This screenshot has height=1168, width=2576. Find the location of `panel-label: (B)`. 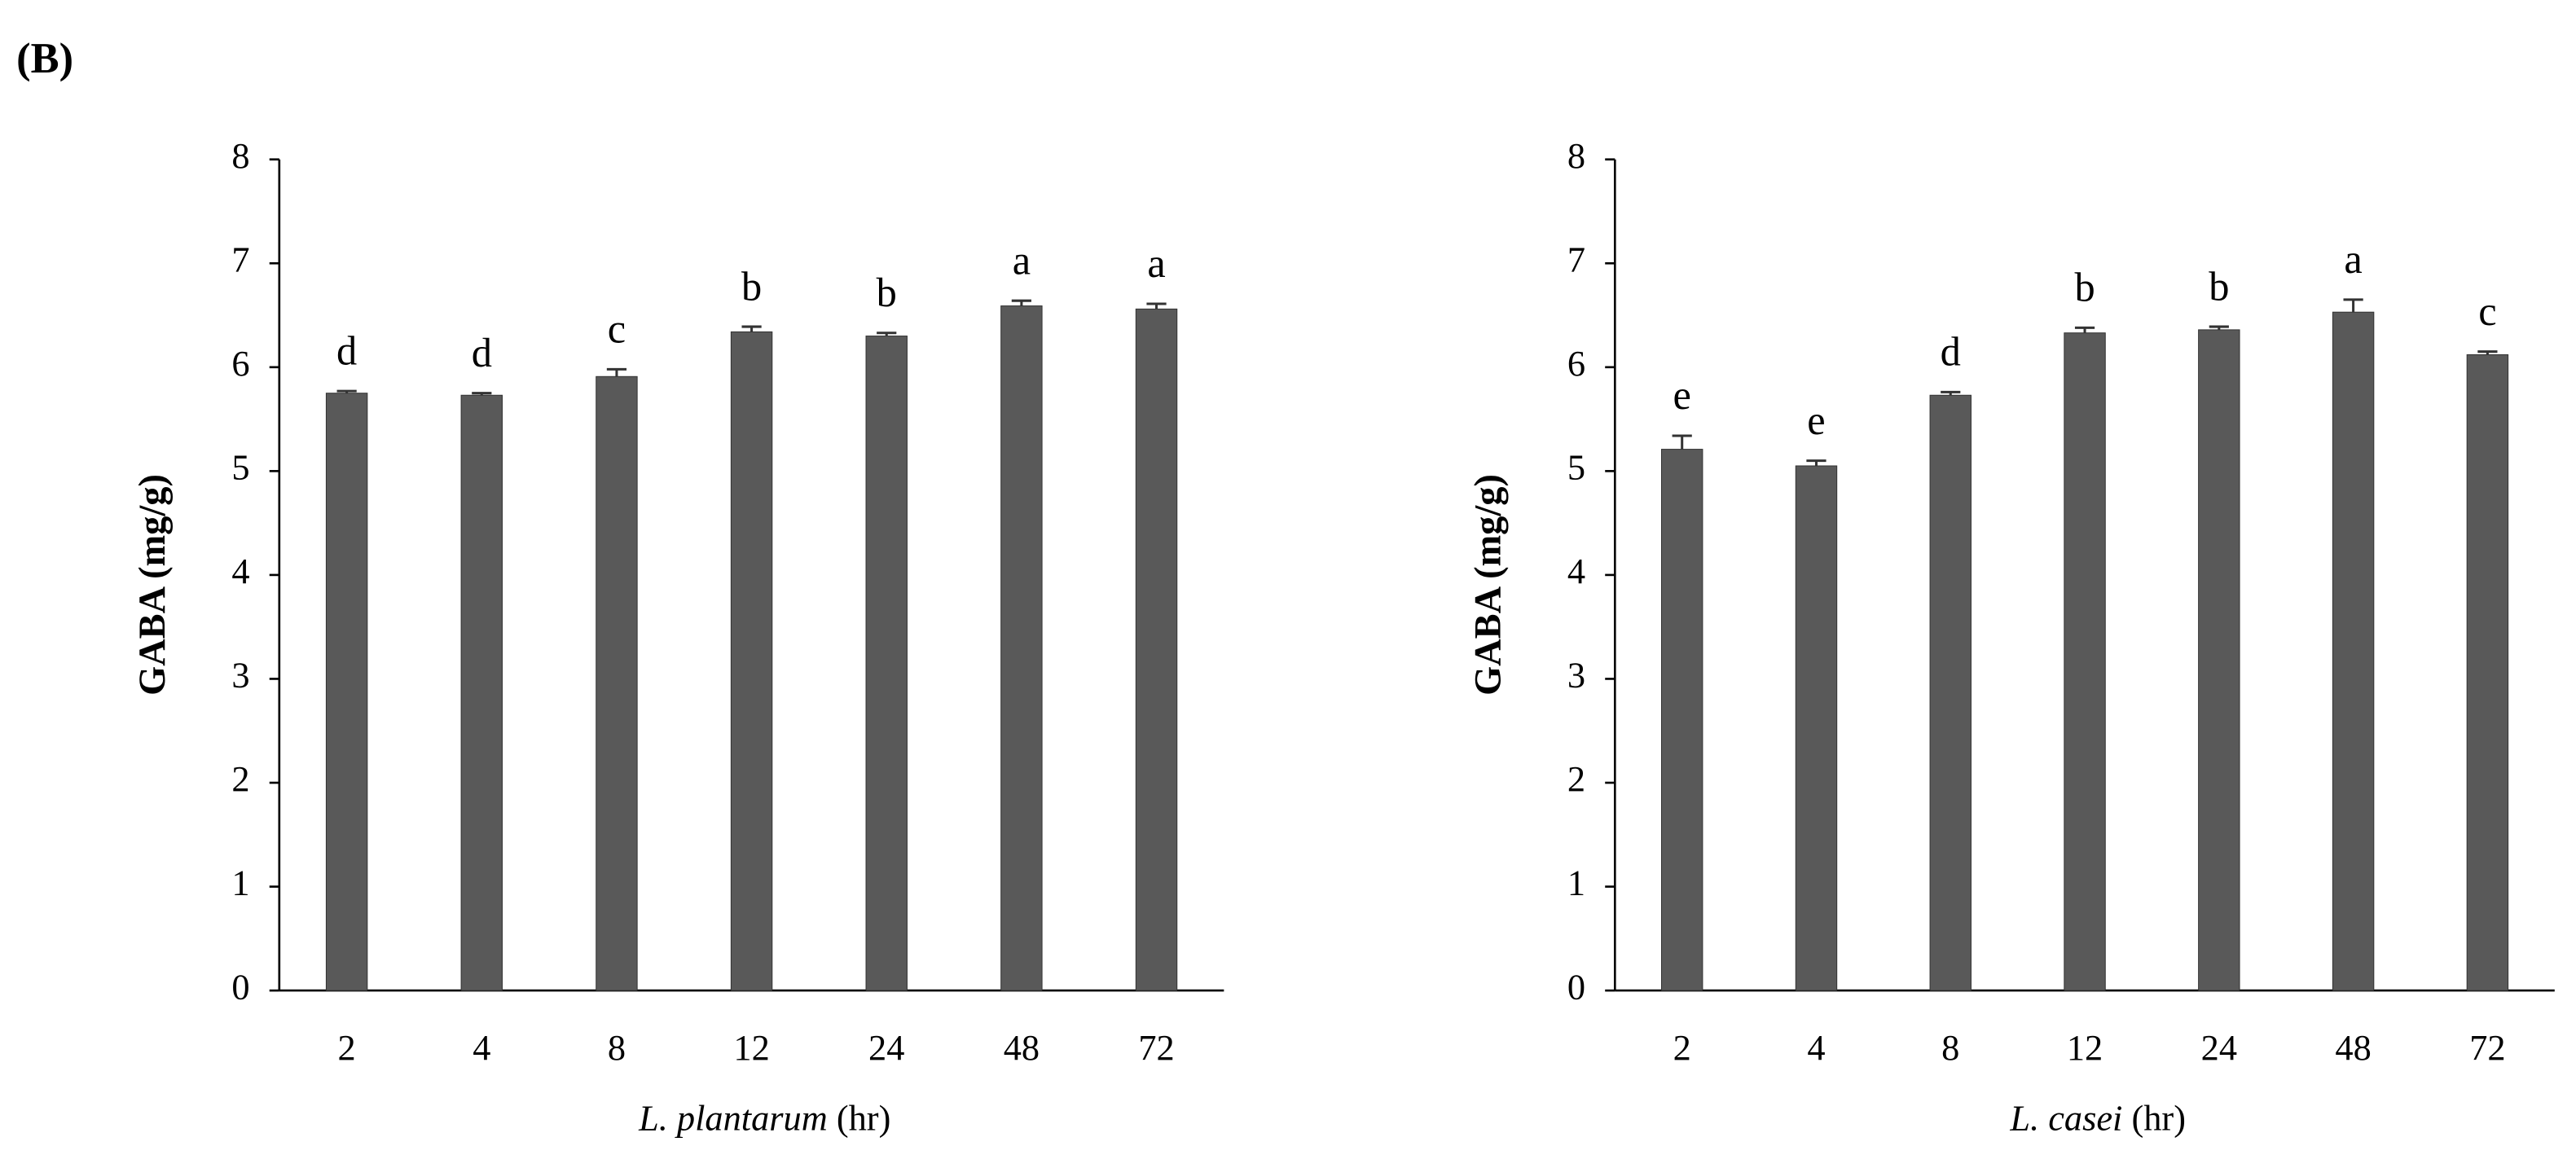

panel-label: (B) is located at coordinates (44, 58).